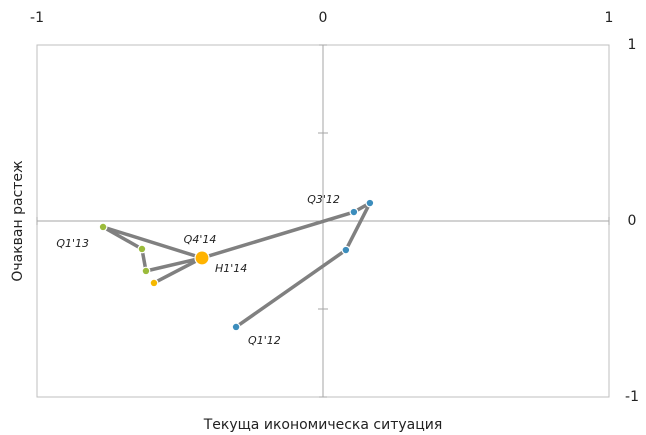 The height and width of the screenshot is (435, 646). Describe the element at coordinates (200, 239) in the screenshot. I see `point-label: Q4'14` at that location.